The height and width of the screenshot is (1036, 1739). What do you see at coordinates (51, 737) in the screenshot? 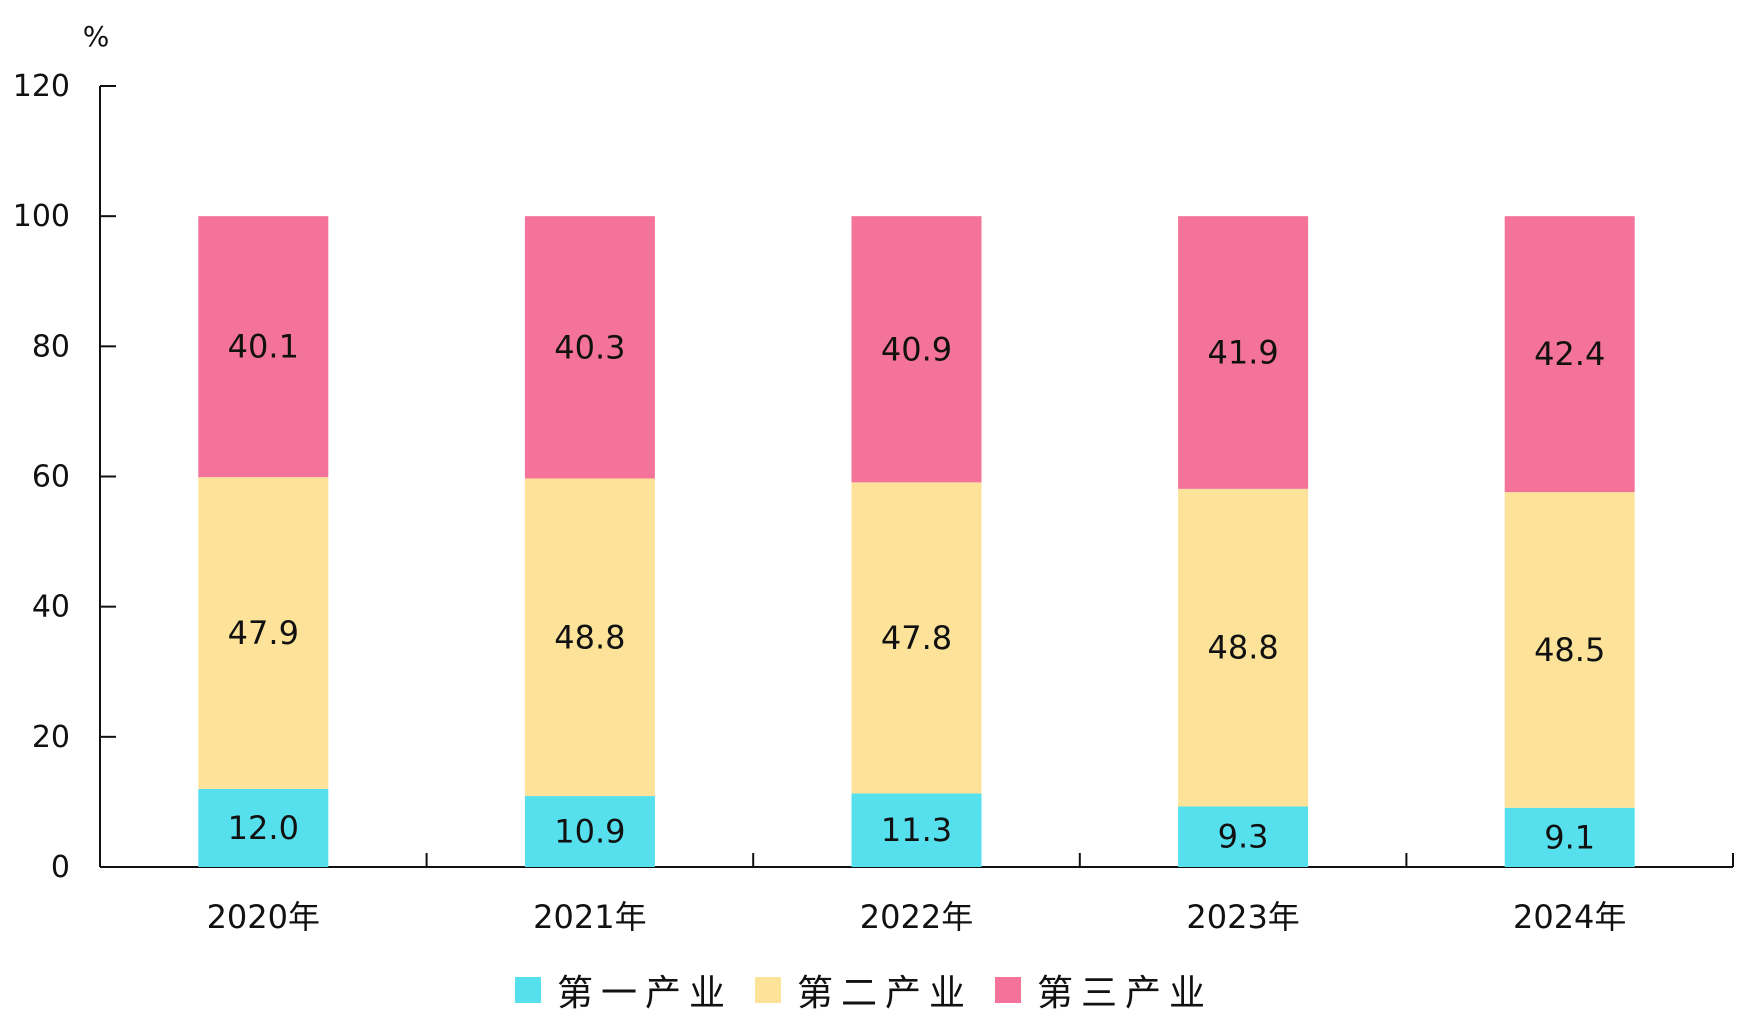
I see `y-tick-label: 20` at bounding box center [51, 737].